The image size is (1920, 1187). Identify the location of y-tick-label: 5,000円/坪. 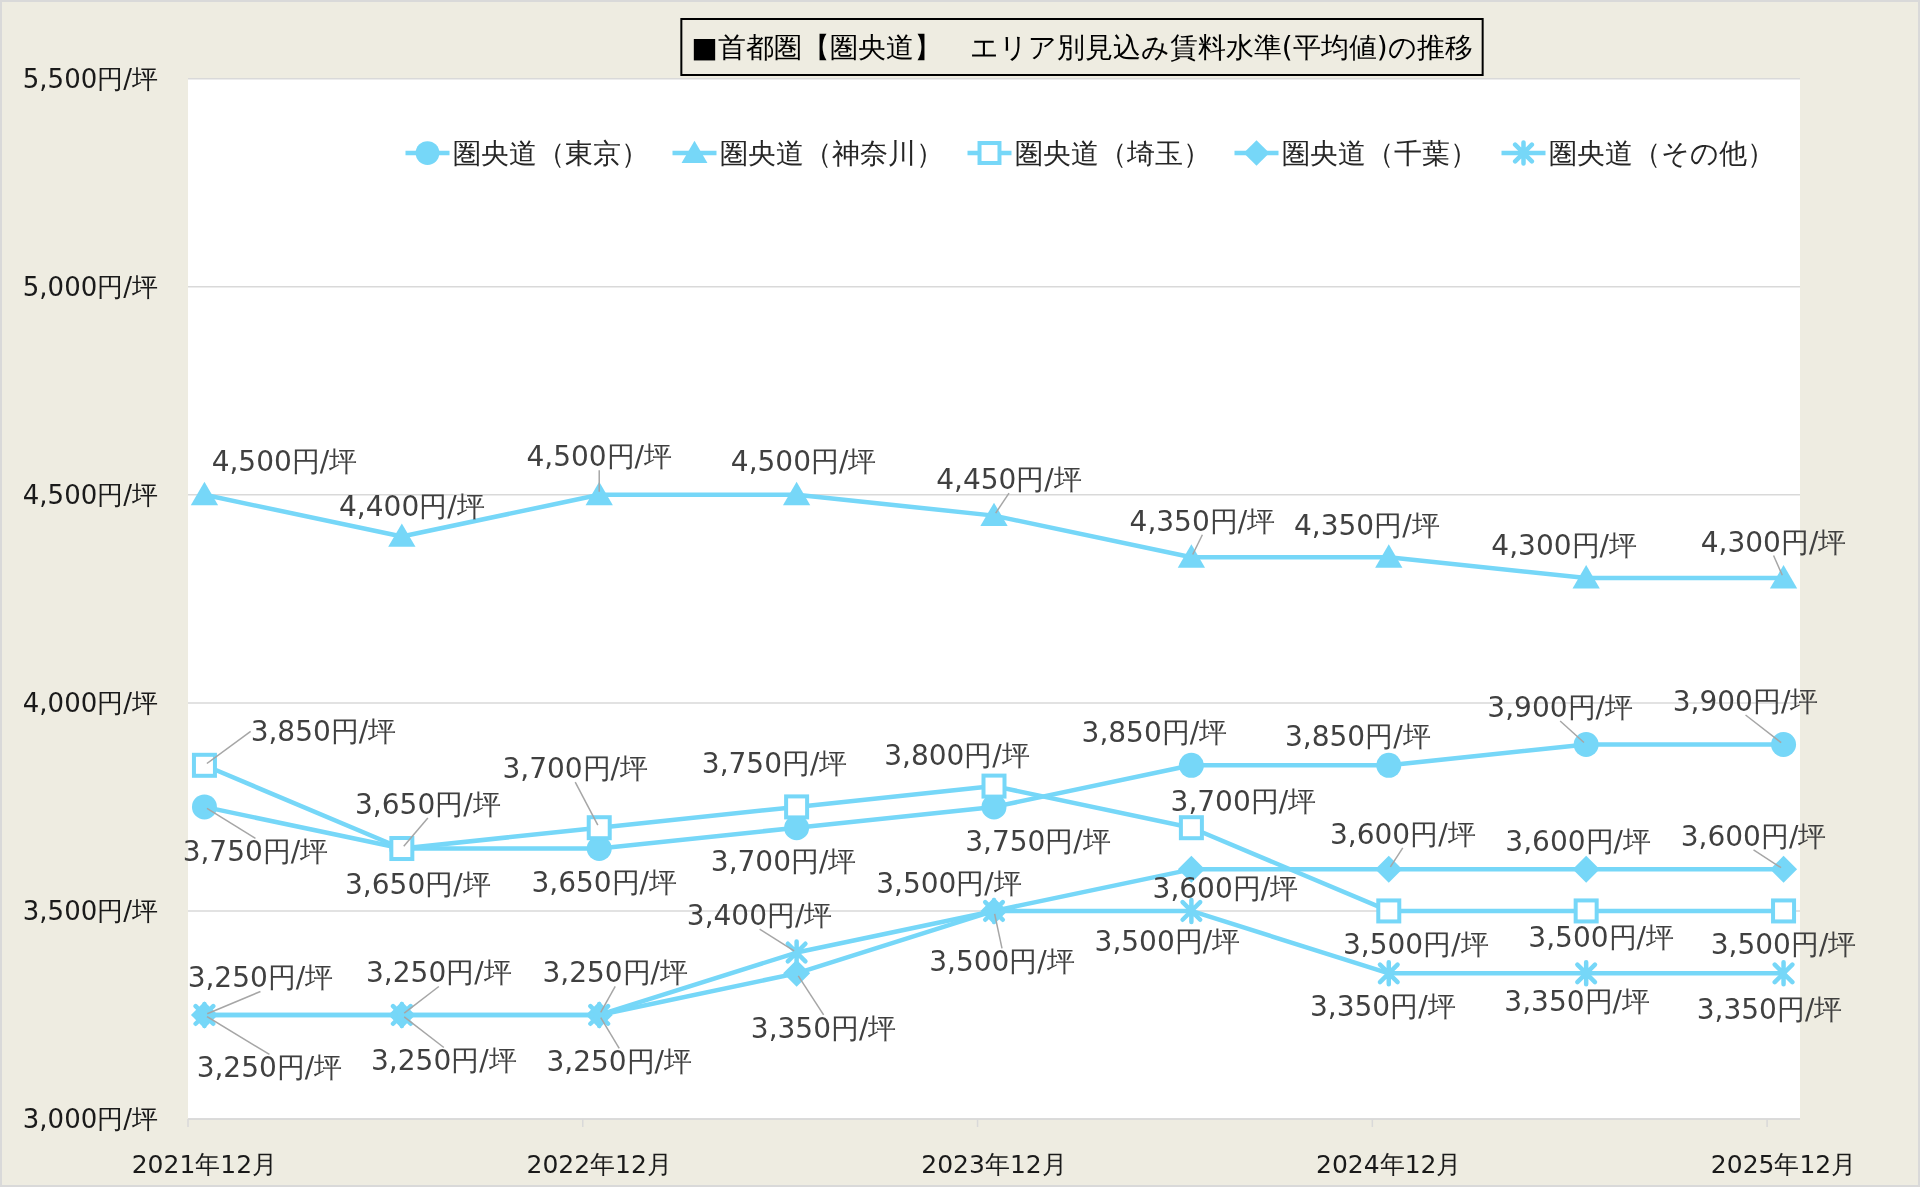
(90, 286).